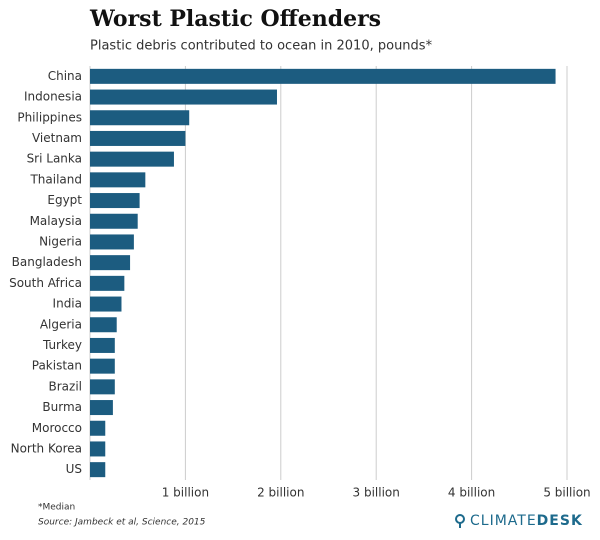  What do you see at coordinates (64, 200) in the screenshot?
I see `y-tick-label: Egypt` at bounding box center [64, 200].